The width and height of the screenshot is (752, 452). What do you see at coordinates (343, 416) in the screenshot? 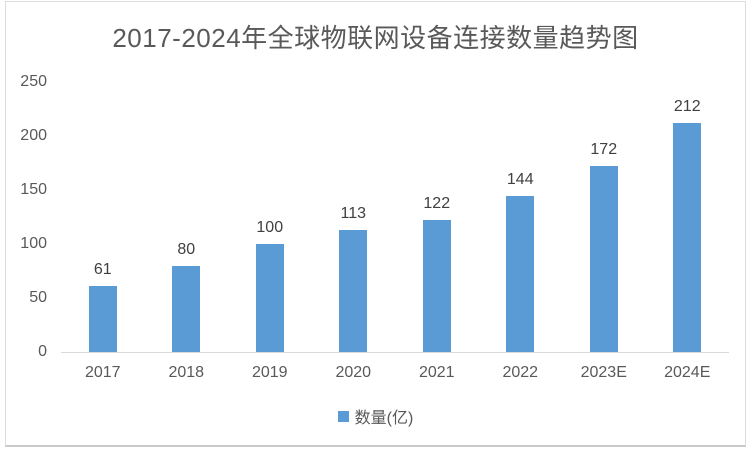
I see `legend-swatch-icon` at bounding box center [343, 416].